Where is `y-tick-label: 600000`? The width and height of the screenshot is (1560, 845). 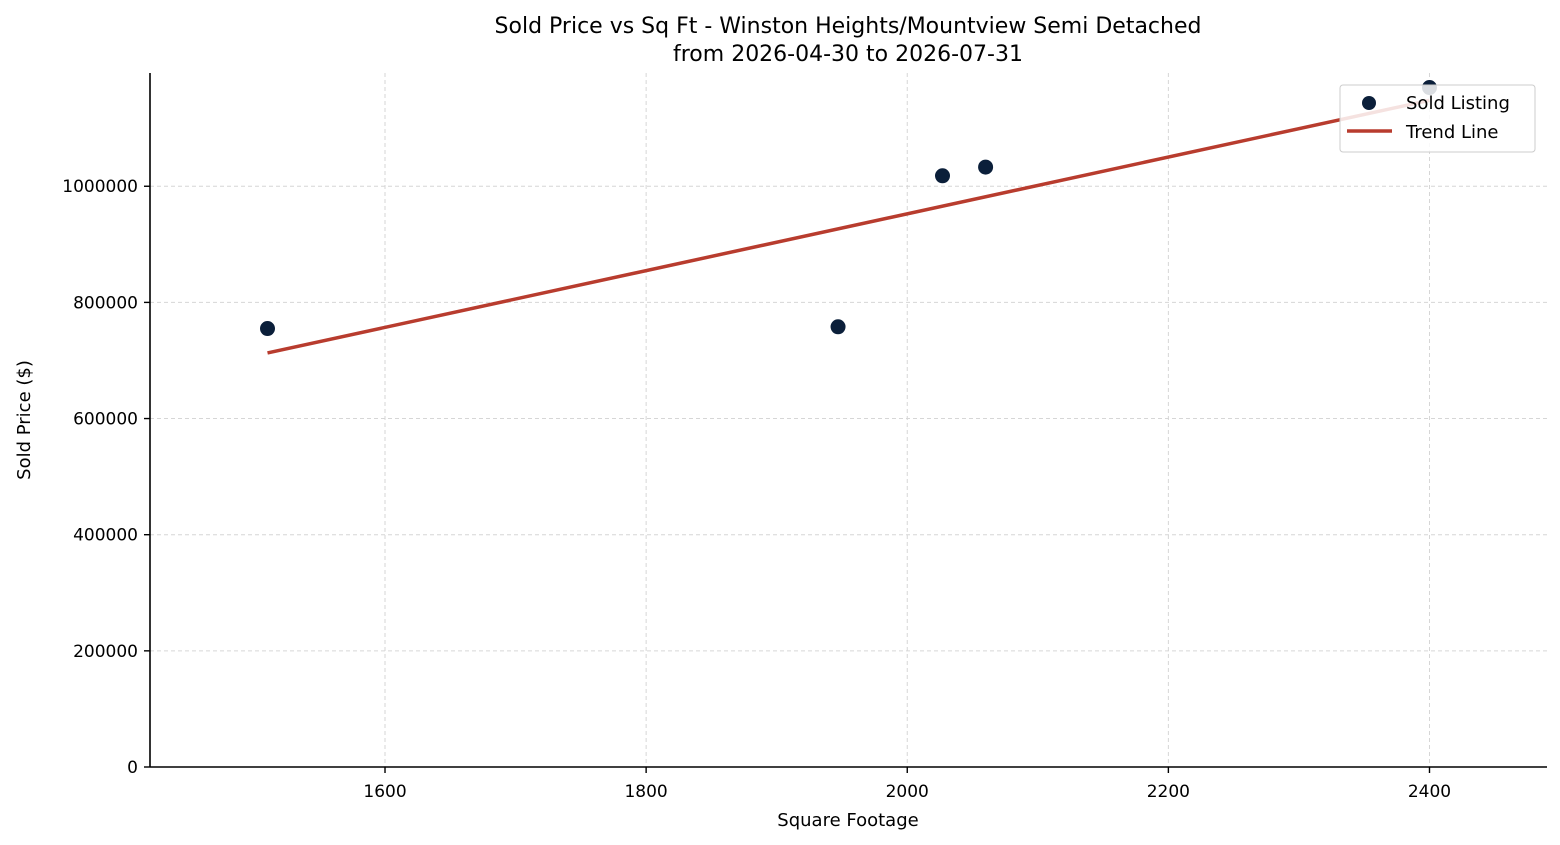 y-tick-label: 600000 is located at coordinates (105, 420).